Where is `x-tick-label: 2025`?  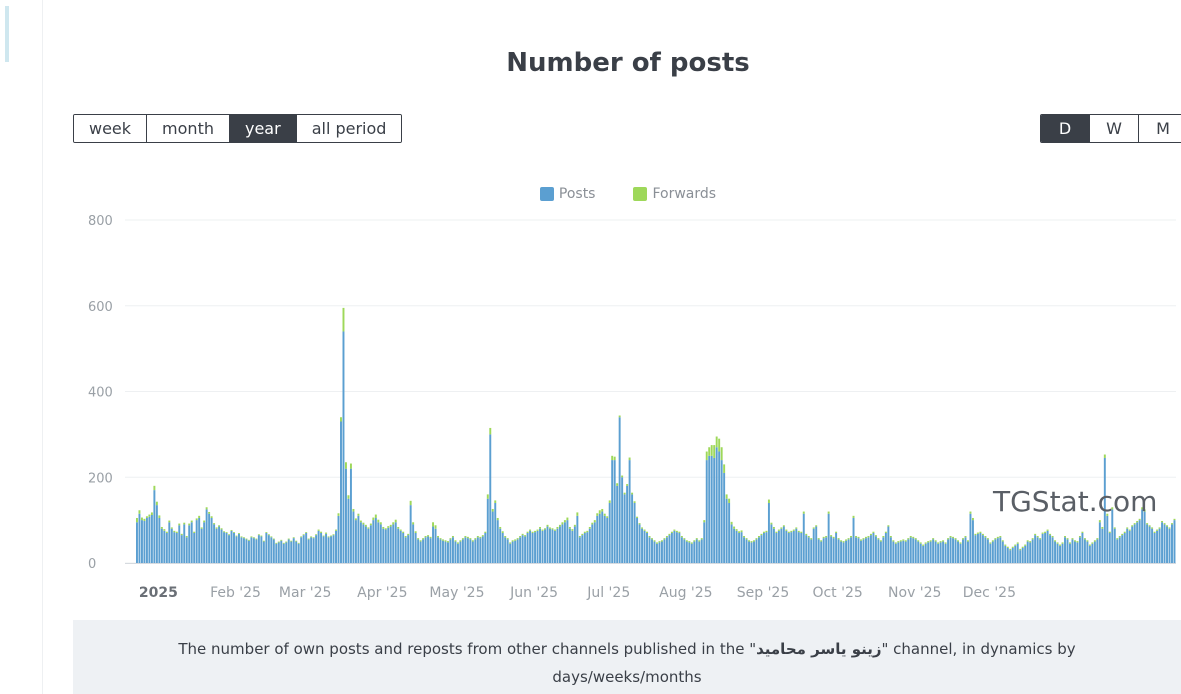
x-tick-label: 2025 is located at coordinates (158, 593).